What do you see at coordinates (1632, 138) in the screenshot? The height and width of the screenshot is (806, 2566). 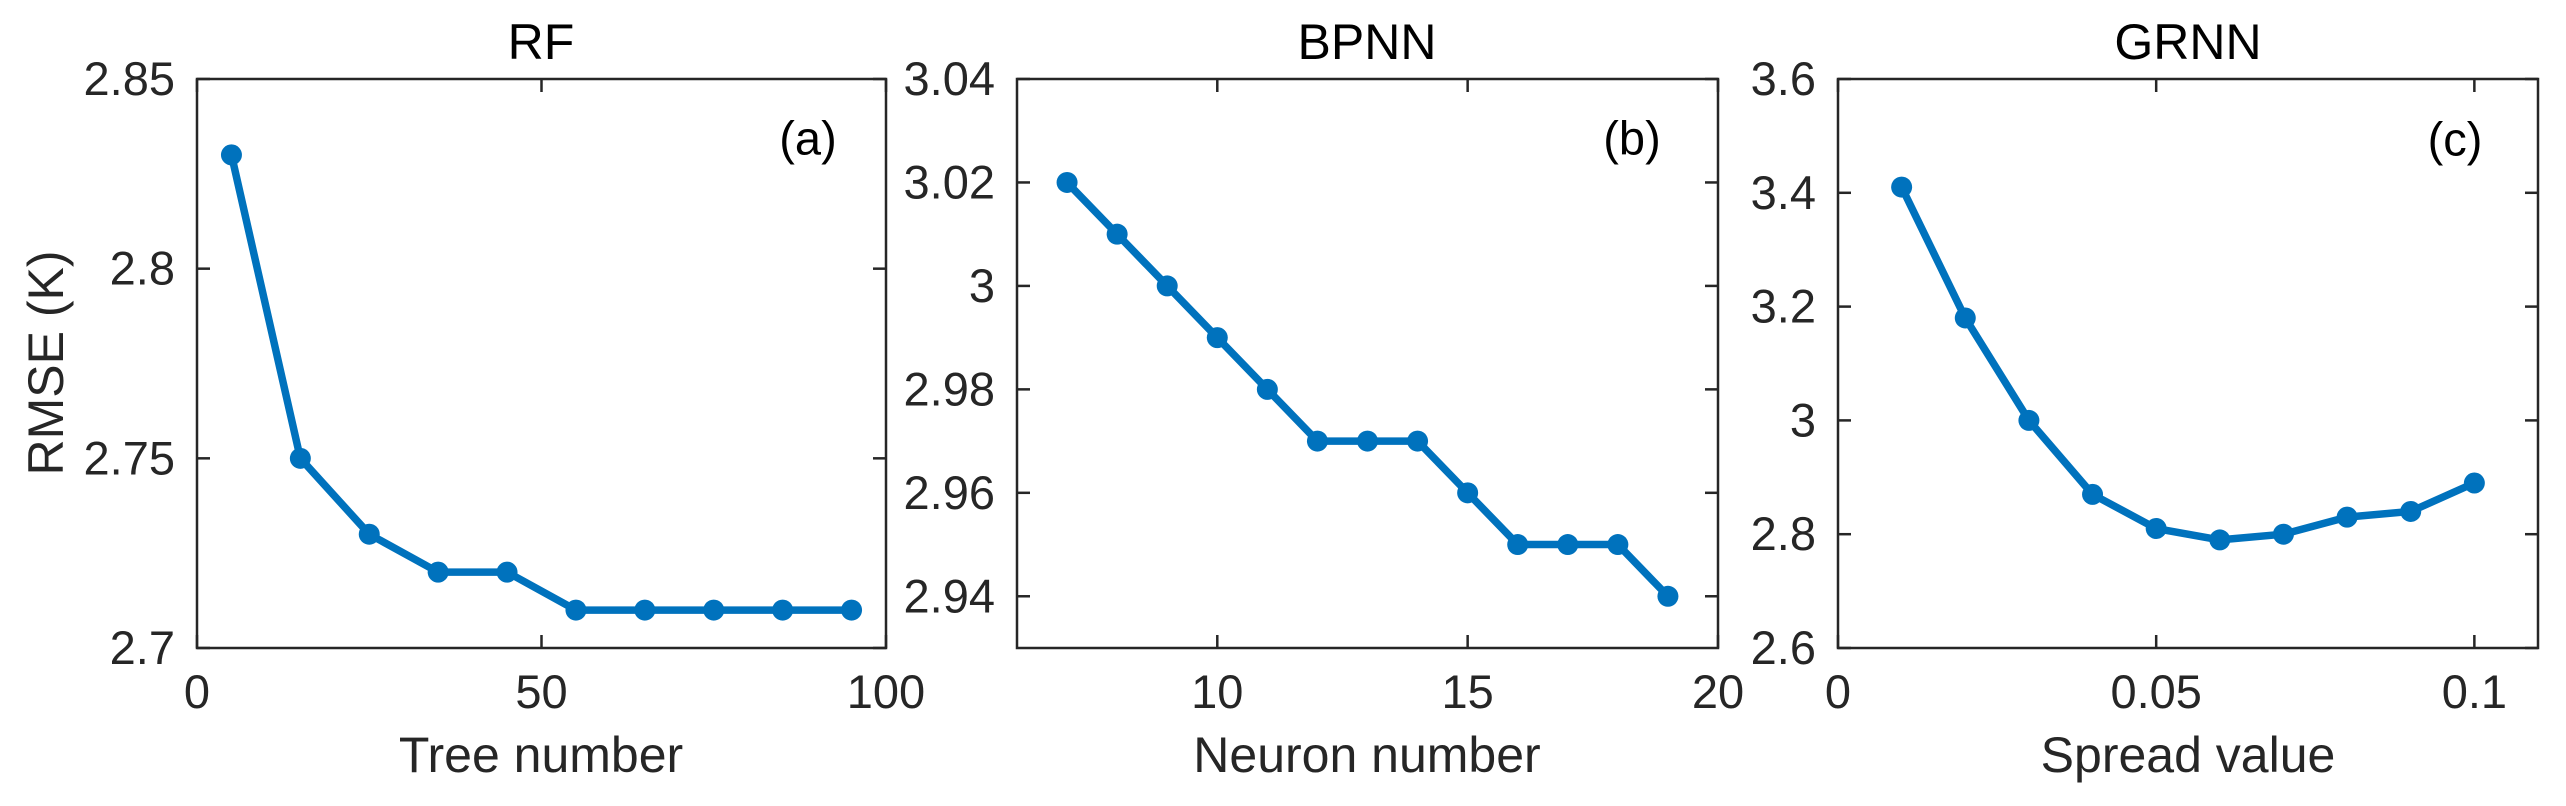 I see `panel-b-annotation: (b)` at bounding box center [1632, 138].